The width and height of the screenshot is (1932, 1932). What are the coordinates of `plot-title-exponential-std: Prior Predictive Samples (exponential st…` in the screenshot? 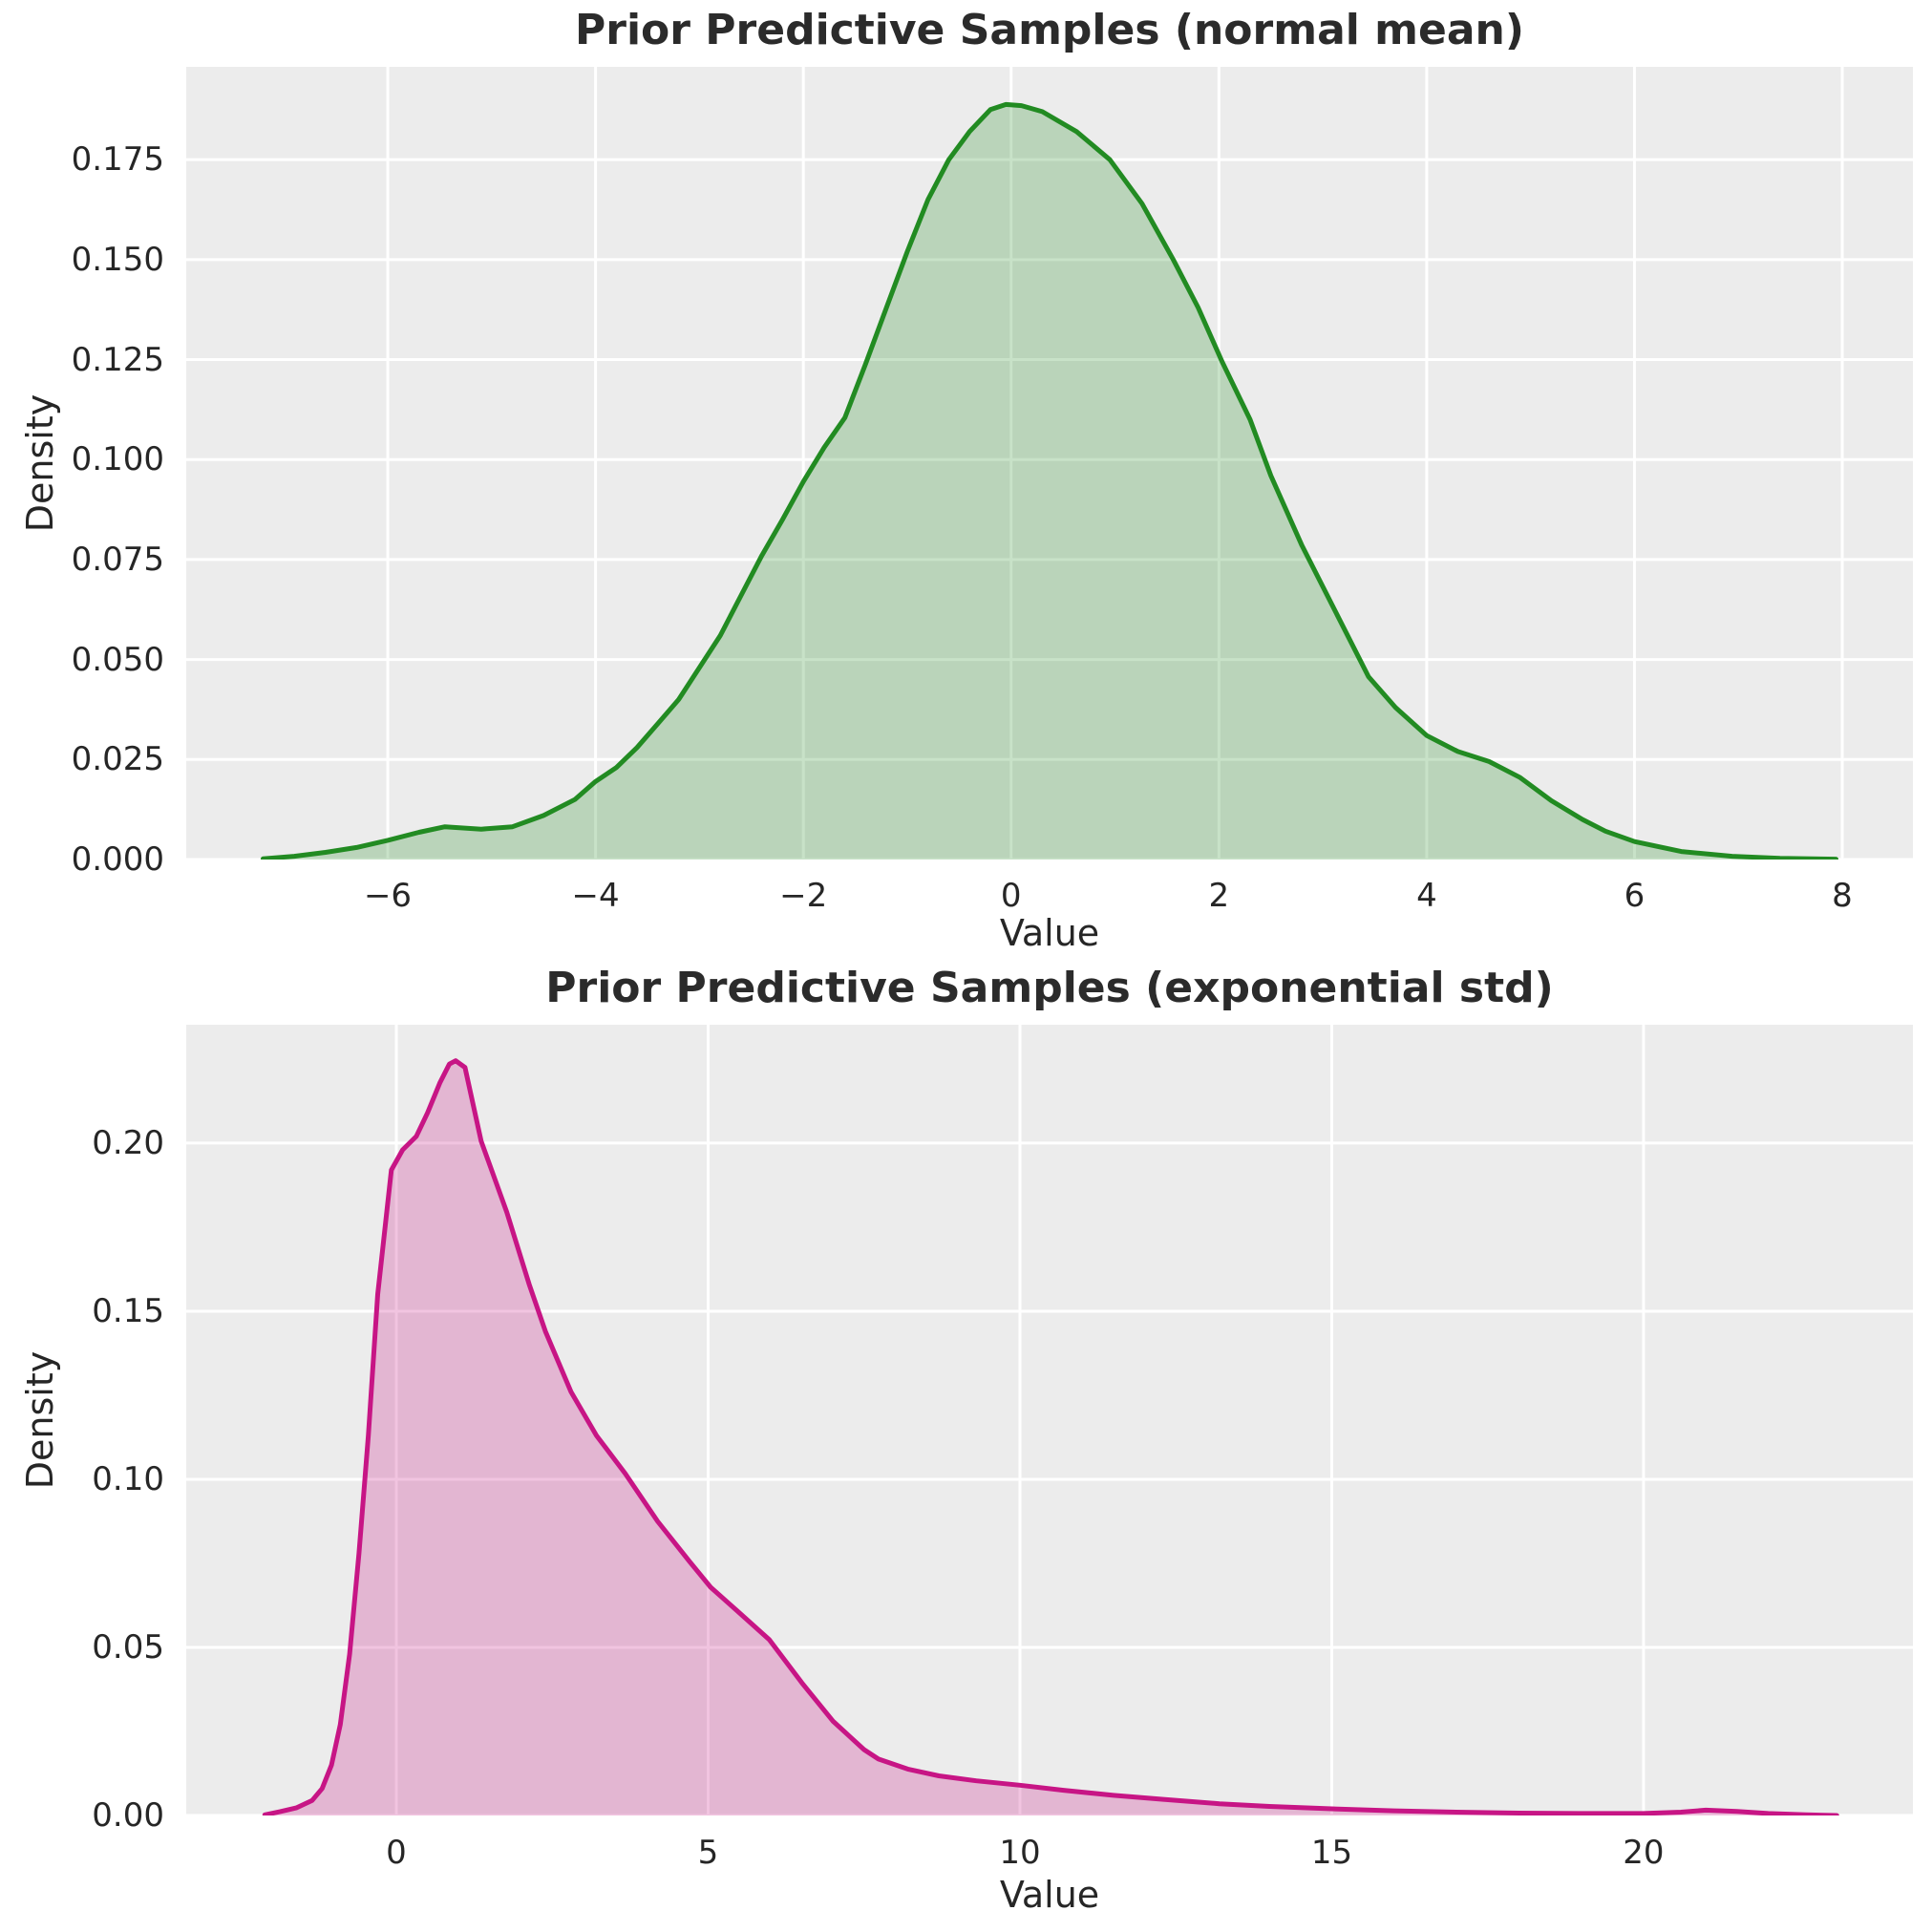 It's located at (1049, 988).